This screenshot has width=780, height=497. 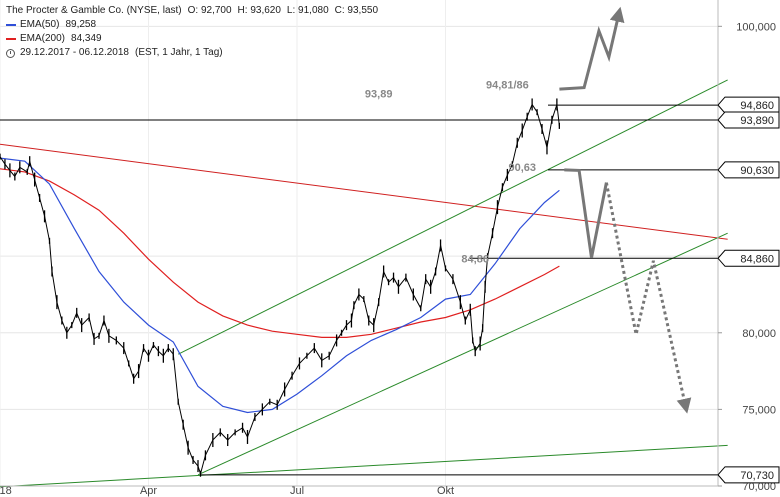 I want to click on ema200-swatch, so click(x=11, y=39).